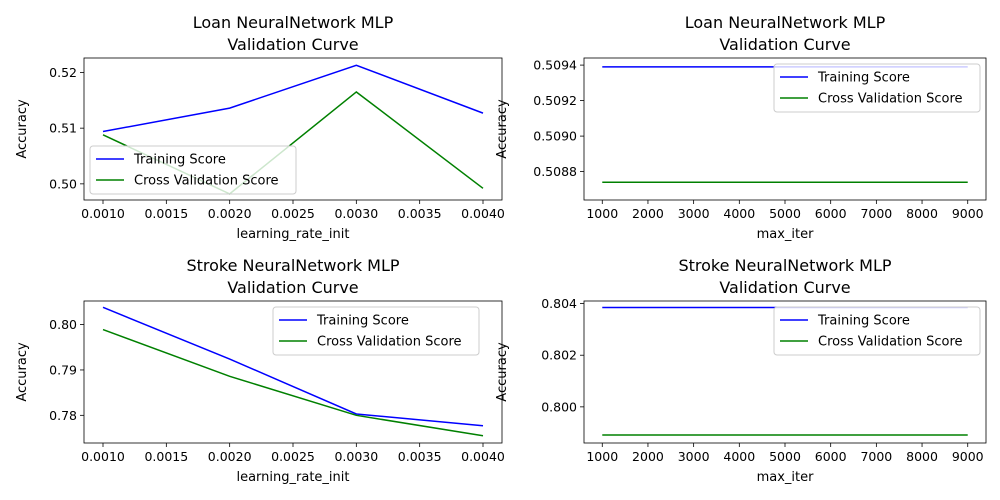 Image resolution: width=1000 pixels, height=500 pixels. What do you see at coordinates (63, 369) in the screenshot?
I see `y-tick-label: 0.79` at bounding box center [63, 369].